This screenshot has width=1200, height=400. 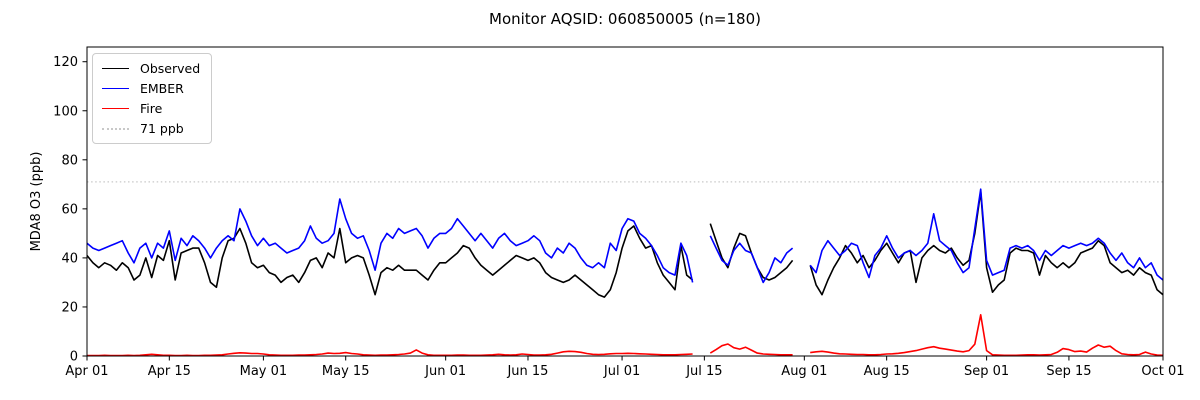 What do you see at coordinates (703, 371) in the screenshot?
I see `x-tick-label: Jul 15` at bounding box center [703, 371].